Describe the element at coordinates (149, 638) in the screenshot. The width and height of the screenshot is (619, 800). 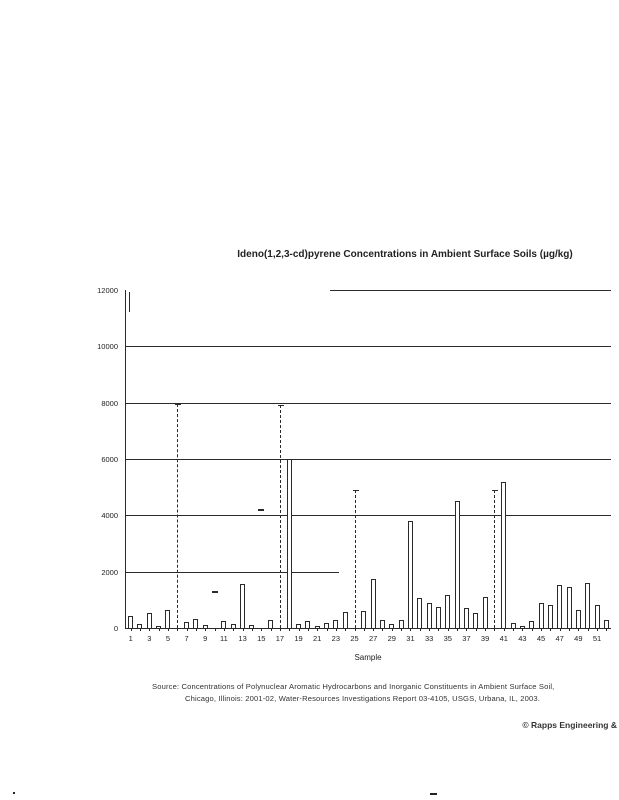
I see `x-tick-label-3: 3` at that location.